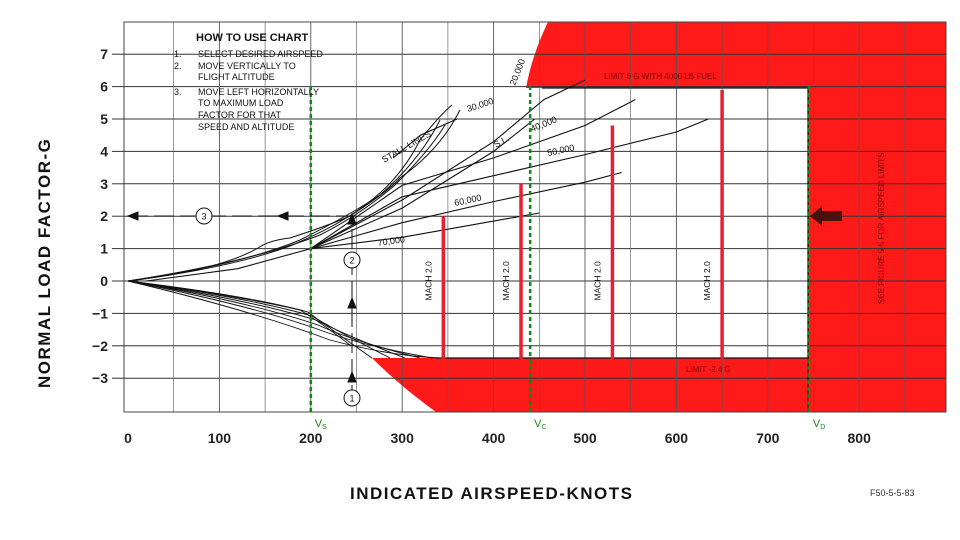 This screenshot has width=960, height=540. What do you see at coordinates (352, 218) in the screenshot?
I see `arrowhead-up` at bounding box center [352, 218].